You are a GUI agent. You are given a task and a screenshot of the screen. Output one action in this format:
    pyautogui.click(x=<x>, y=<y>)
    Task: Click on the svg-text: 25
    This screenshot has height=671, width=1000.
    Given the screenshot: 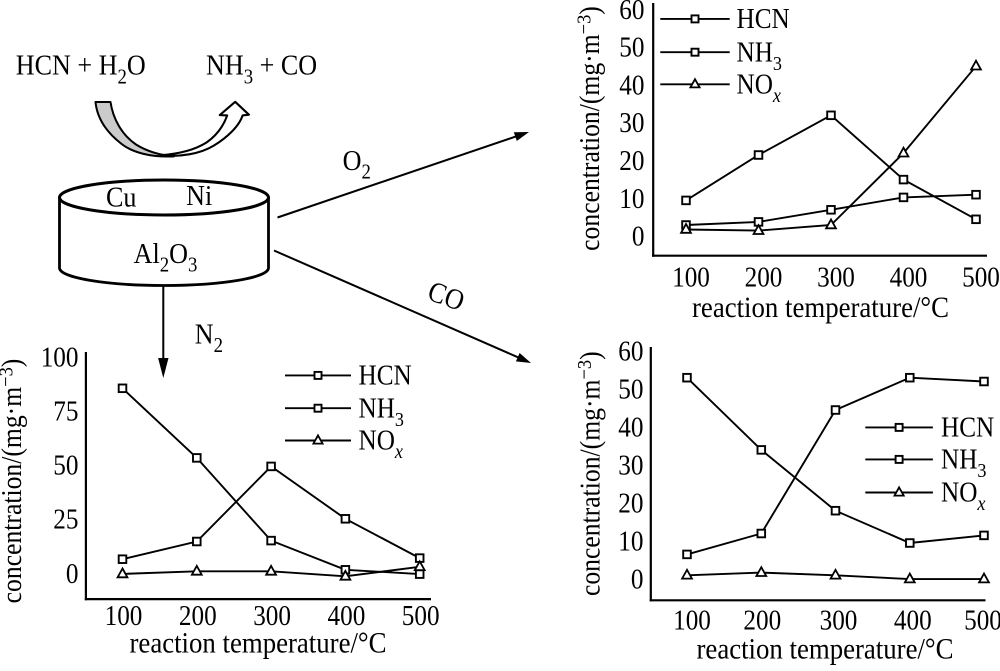 What is the action you would take?
    pyautogui.click(x=65, y=519)
    